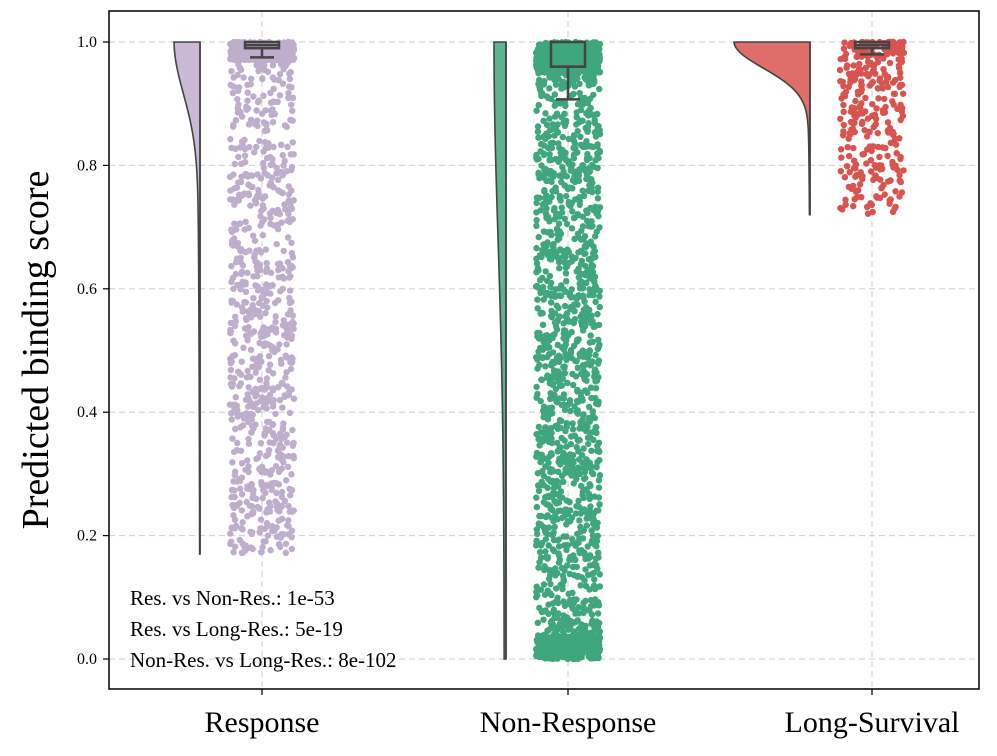  I want to click on p-value-annotation: Res. vs Non-Res.: 1e-53, so click(232, 598).